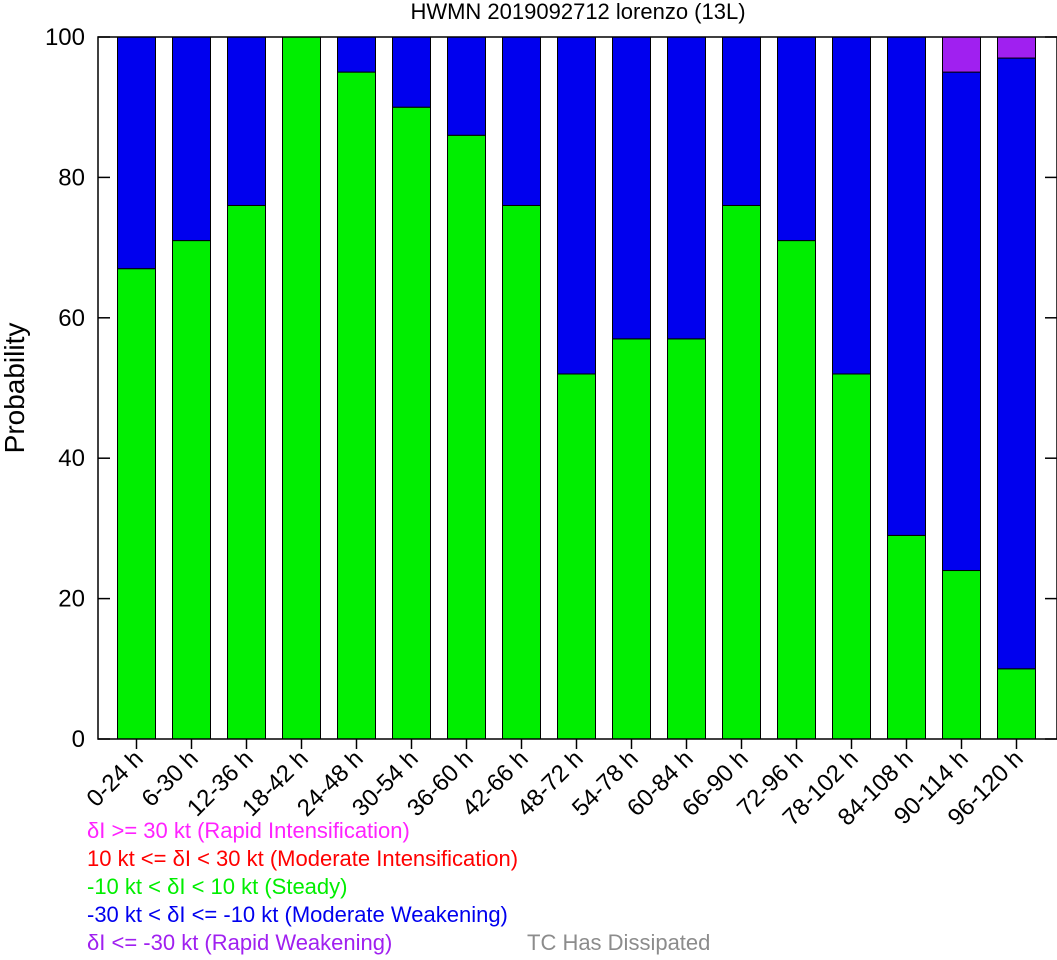  Describe the element at coordinates (217, 886) in the screenshot. I see `legend-steady: -10 kt < δI < 10 kt (Steady)` at that location.